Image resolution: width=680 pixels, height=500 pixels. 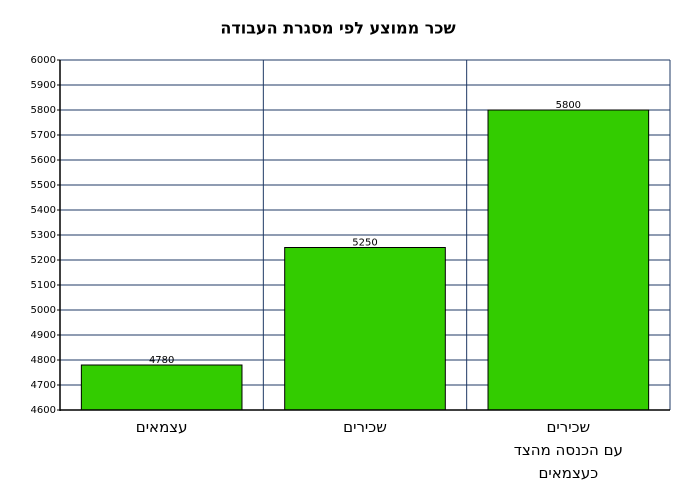 I want to click on y-tick-label: 5500, so click(x=43, y=185).